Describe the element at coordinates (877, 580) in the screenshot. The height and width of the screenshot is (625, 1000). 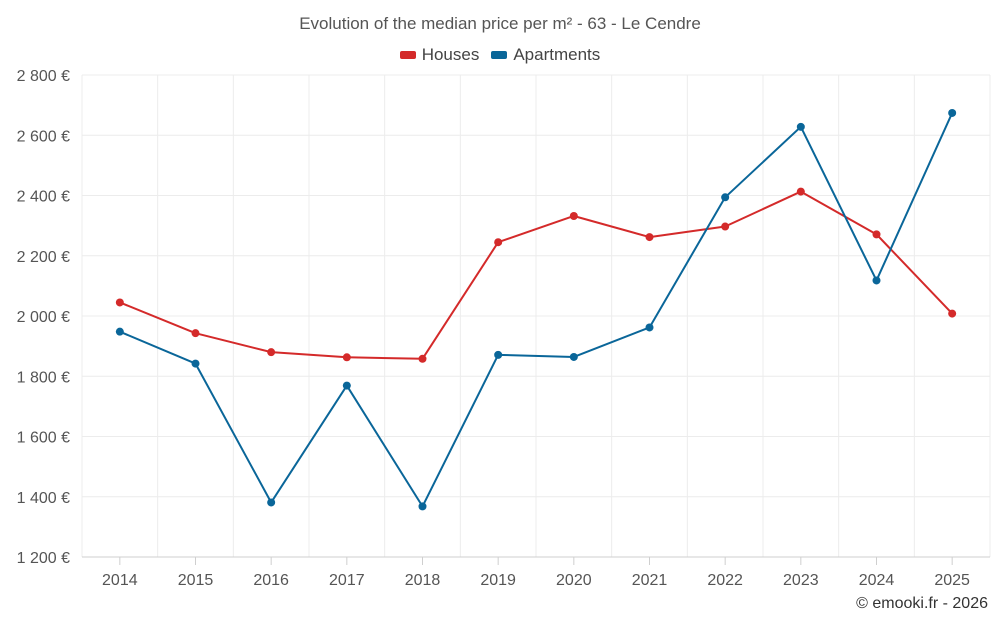
I see `x-tick-label: 2024` at that location.